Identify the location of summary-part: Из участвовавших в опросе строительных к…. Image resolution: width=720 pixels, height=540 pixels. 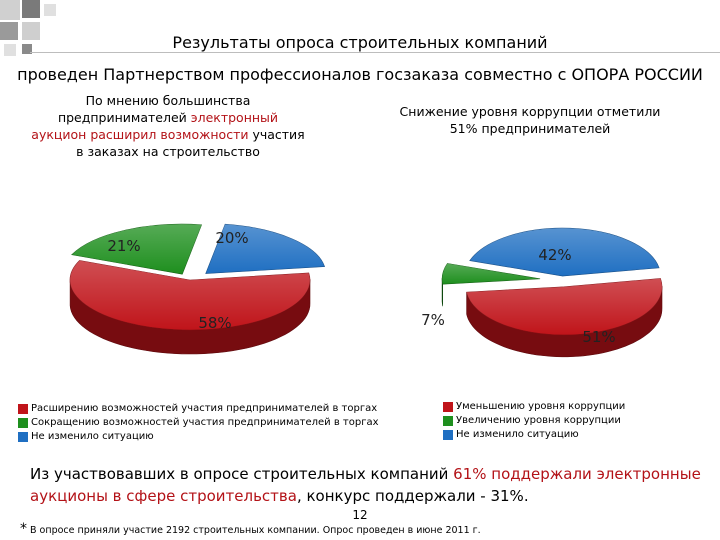
(242, 474).